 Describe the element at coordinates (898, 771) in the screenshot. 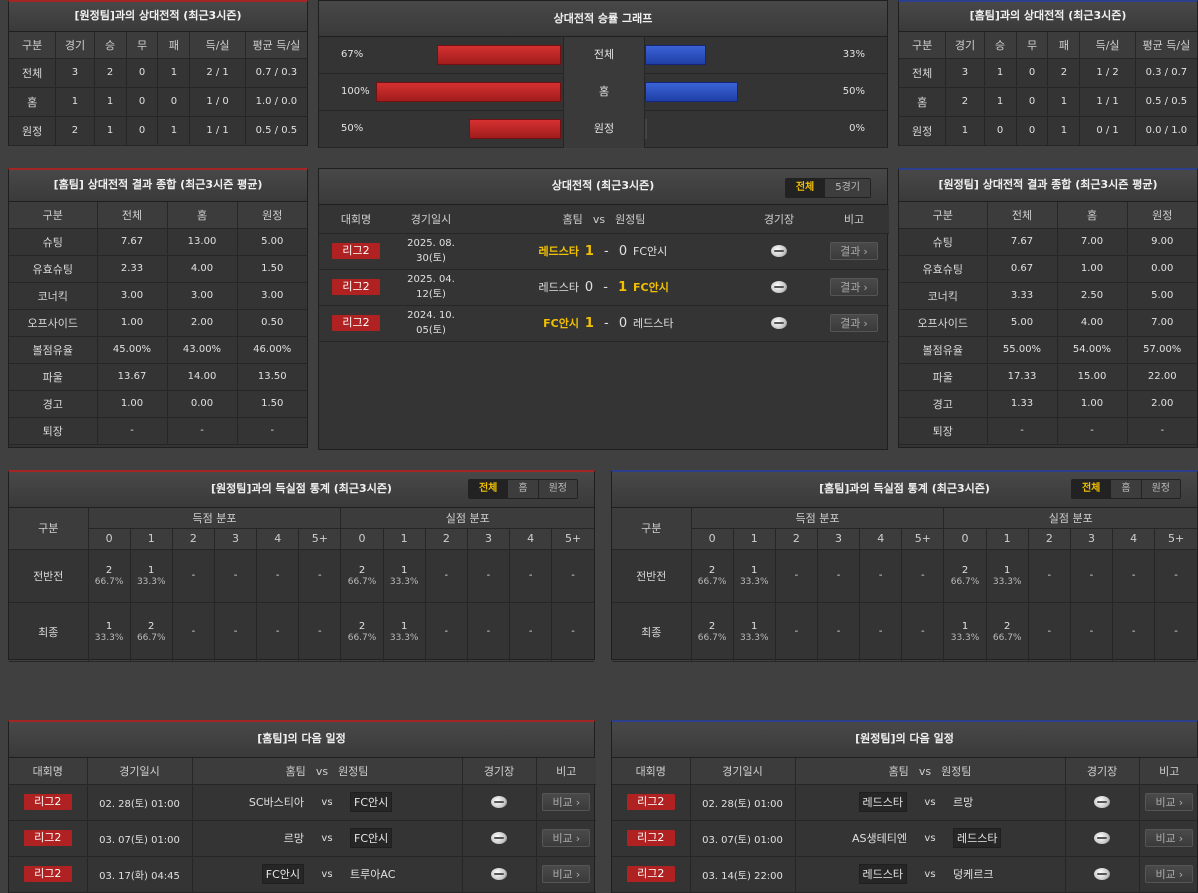

I see `home-header: 홈팀` at that location.